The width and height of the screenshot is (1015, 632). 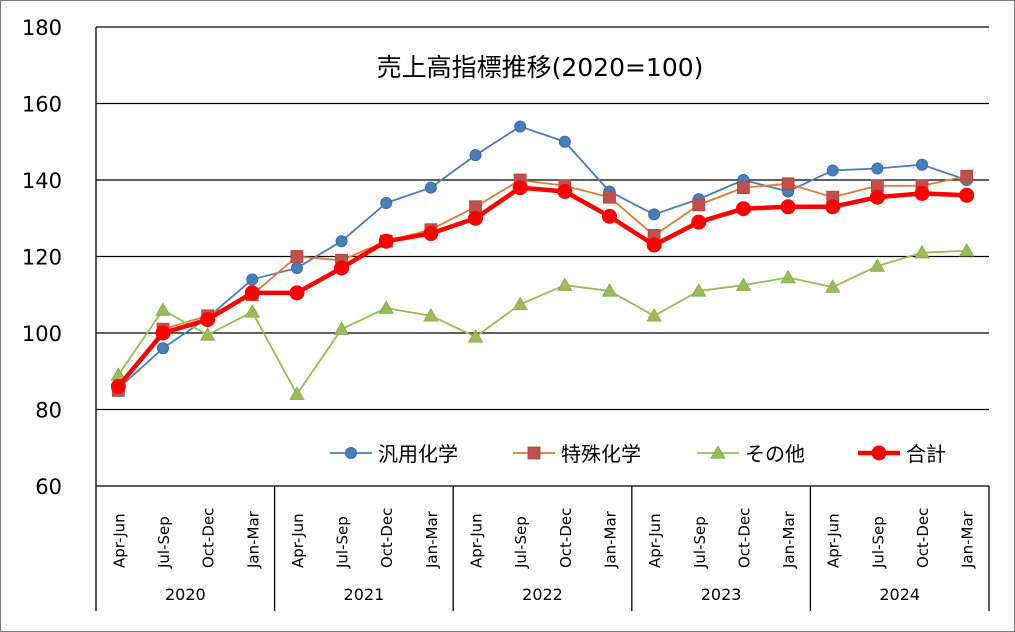 What do you see at coordinates (542, 594) in the screenshot?
I see `year-label: 2022` at bounding box center [542, 594].